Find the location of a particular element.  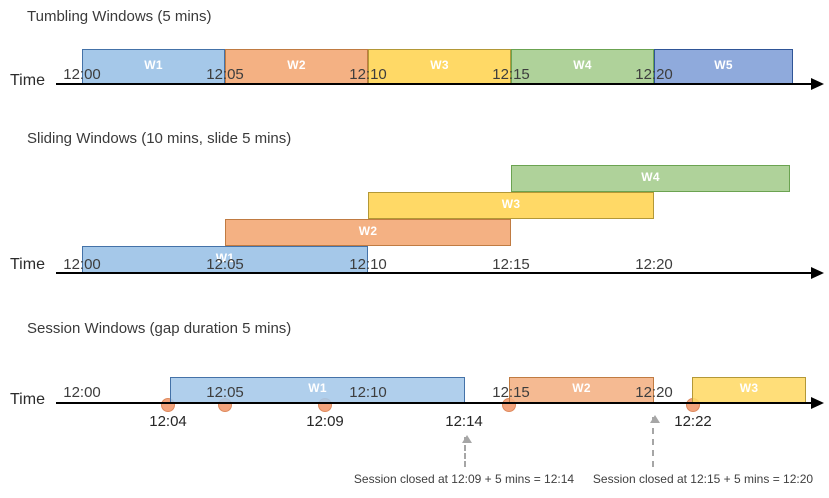

window-bar: W5 is located at coordinates (723, 66).